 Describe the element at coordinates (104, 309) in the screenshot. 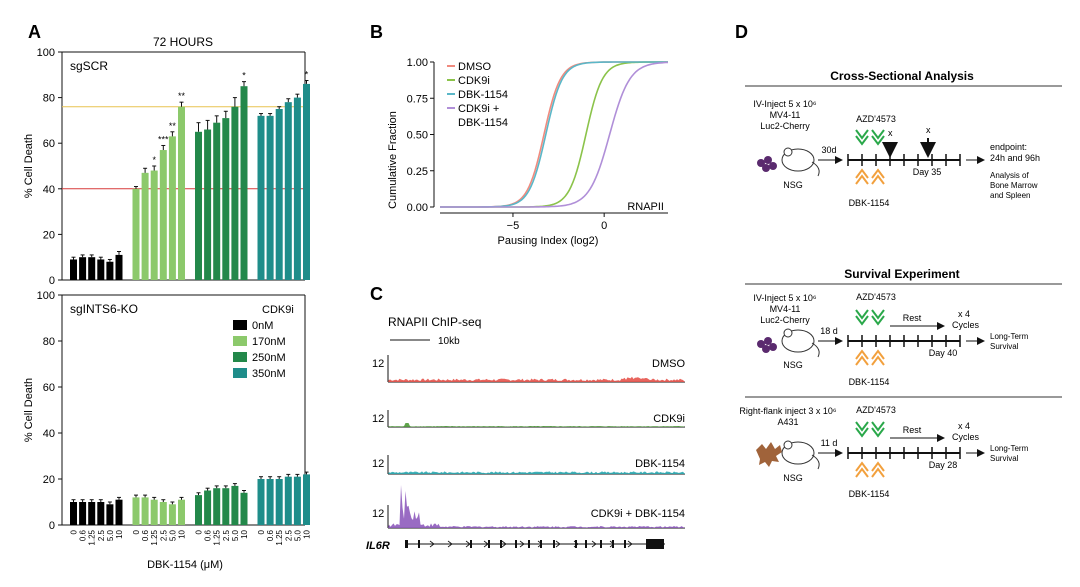

I see `a-bottom-label: sgINTS6-KO` at that location.